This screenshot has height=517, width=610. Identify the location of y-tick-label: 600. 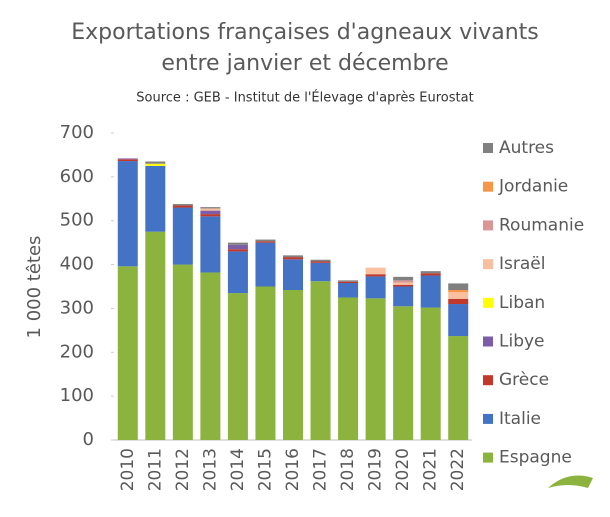
(77, 176).